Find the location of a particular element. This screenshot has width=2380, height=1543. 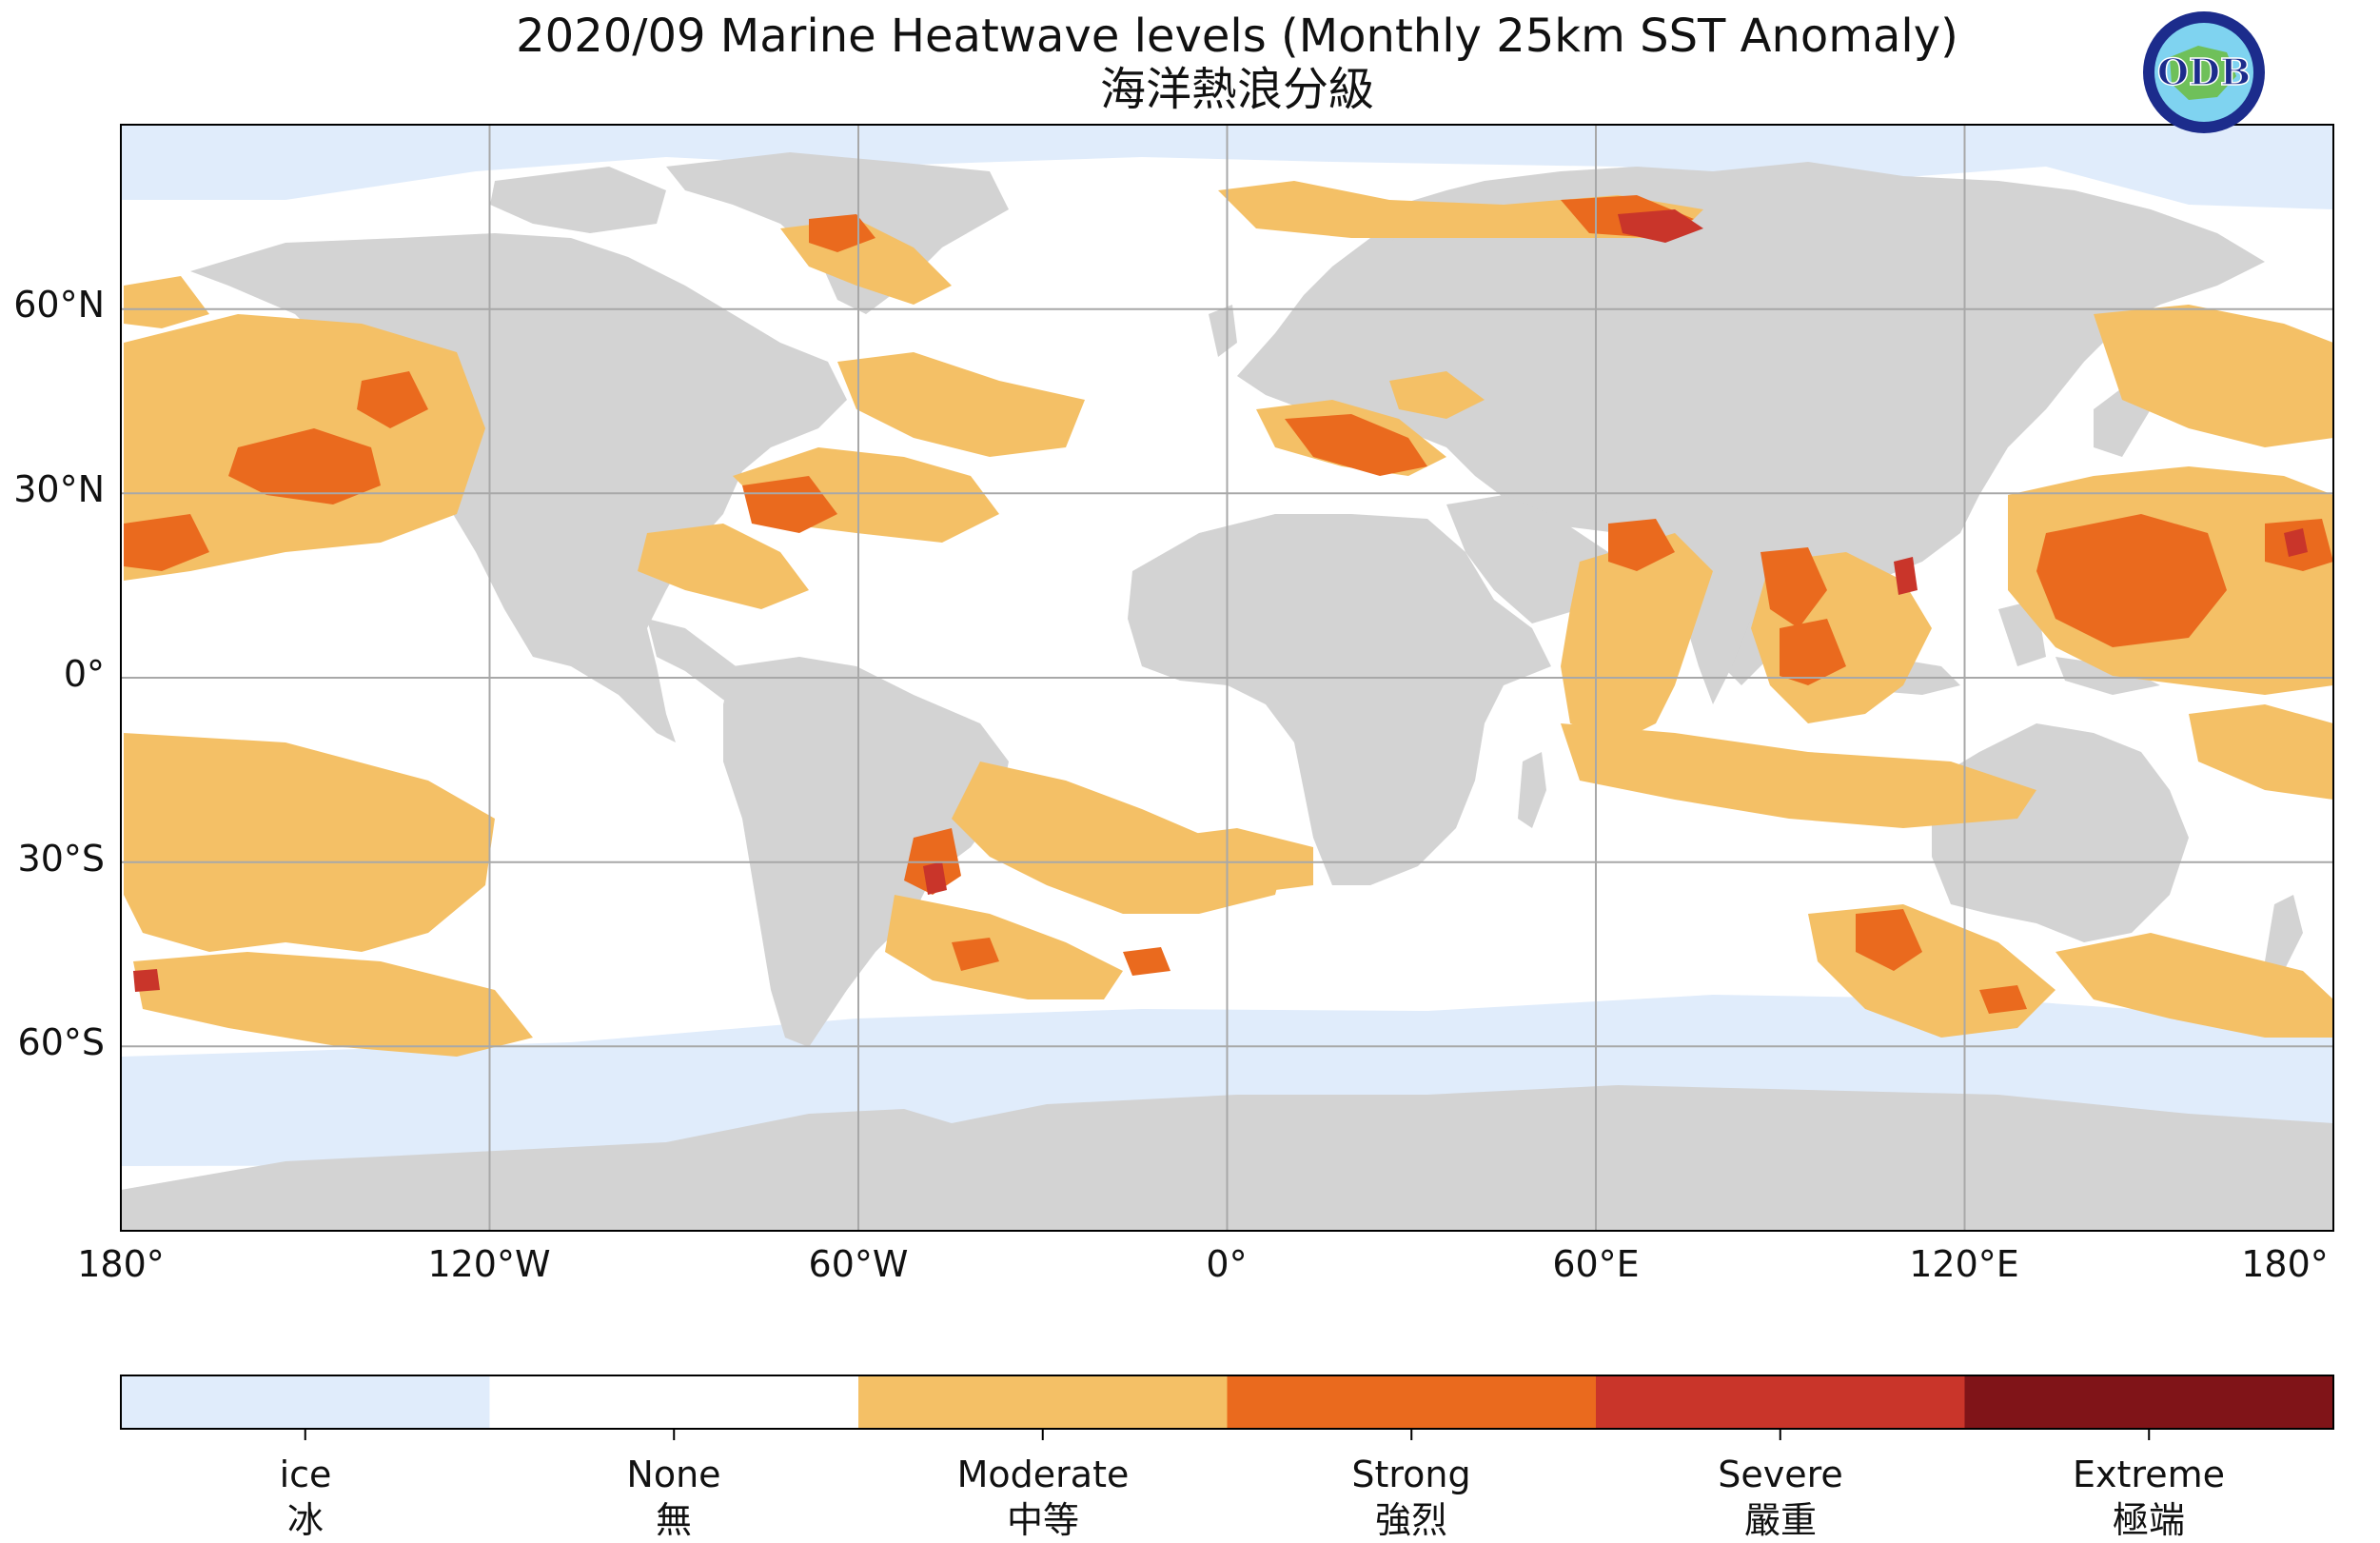

lat-label-30s: 30°S is located at coordinates (61, 859).